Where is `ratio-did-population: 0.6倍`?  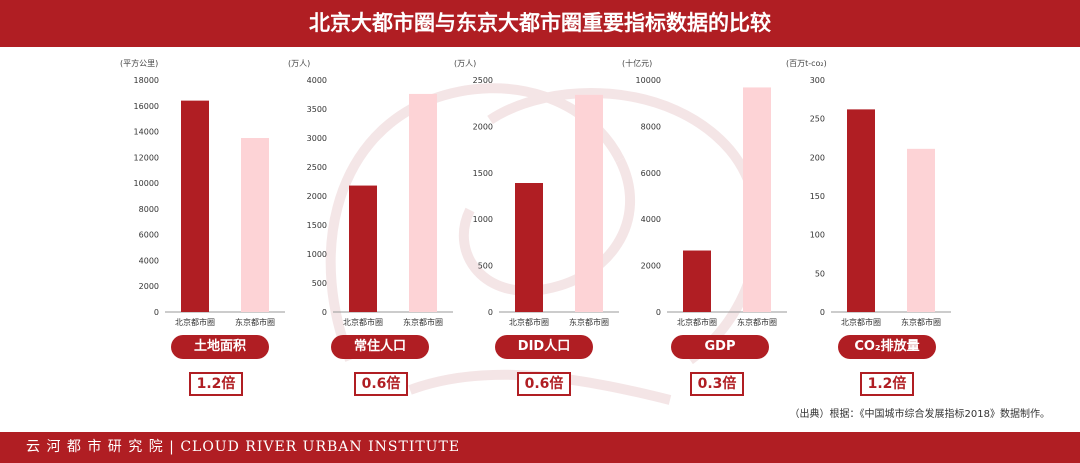 ratio-did-population: 0.6倍 is located at coordinates (544, 384).